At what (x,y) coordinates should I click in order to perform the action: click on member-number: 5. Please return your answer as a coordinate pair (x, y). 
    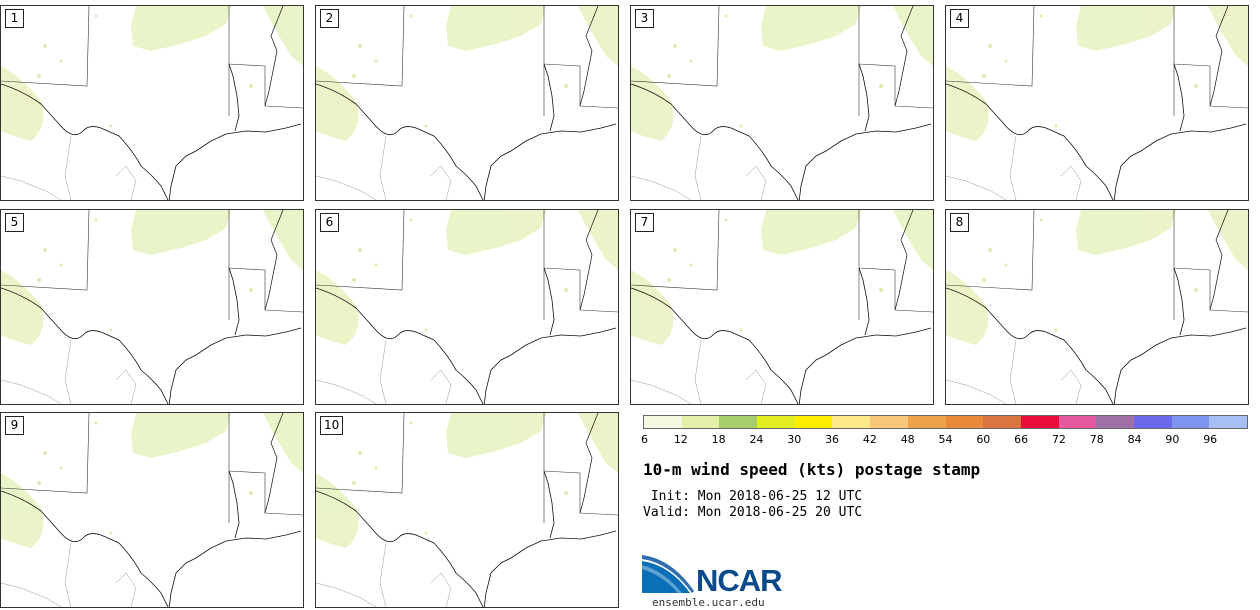
    Looking at the image, I should click on (14, 222).